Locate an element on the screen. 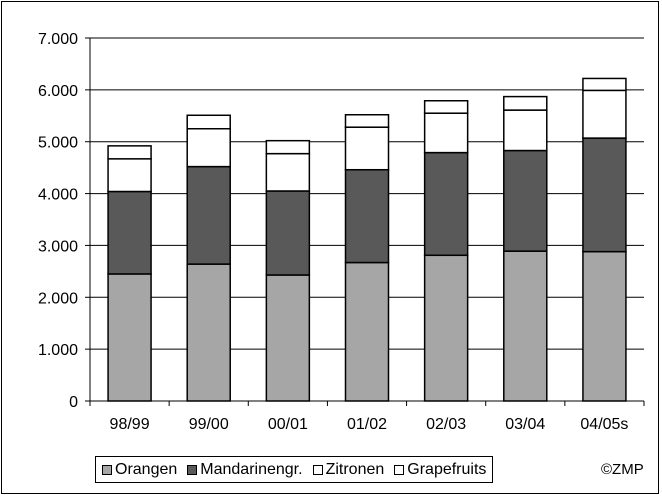 The height and width of the screenshot is (497, 662). y-tick-label: 0 is located at coordinates (73, 402).